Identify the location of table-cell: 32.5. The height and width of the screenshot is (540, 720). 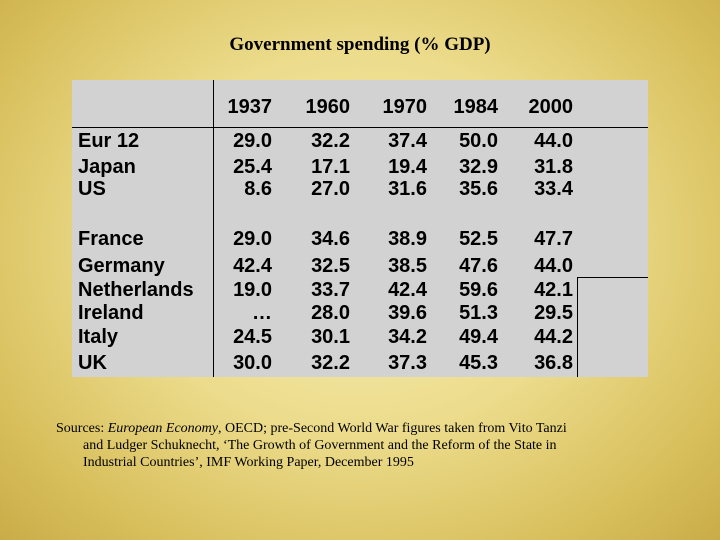
(330, 266).